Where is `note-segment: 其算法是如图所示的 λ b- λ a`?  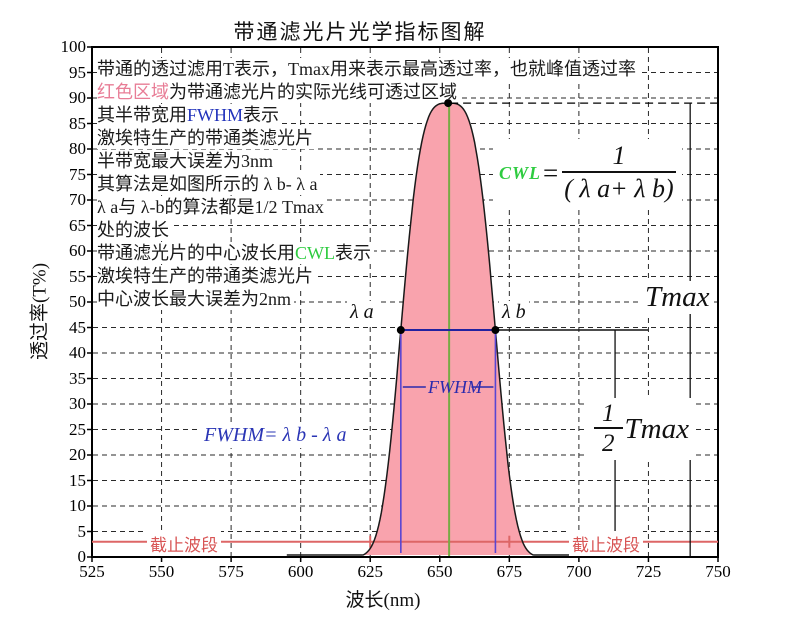 note-segment: 其算法是如图所示的 λ b- λ a is located at coordinates (207, 184).